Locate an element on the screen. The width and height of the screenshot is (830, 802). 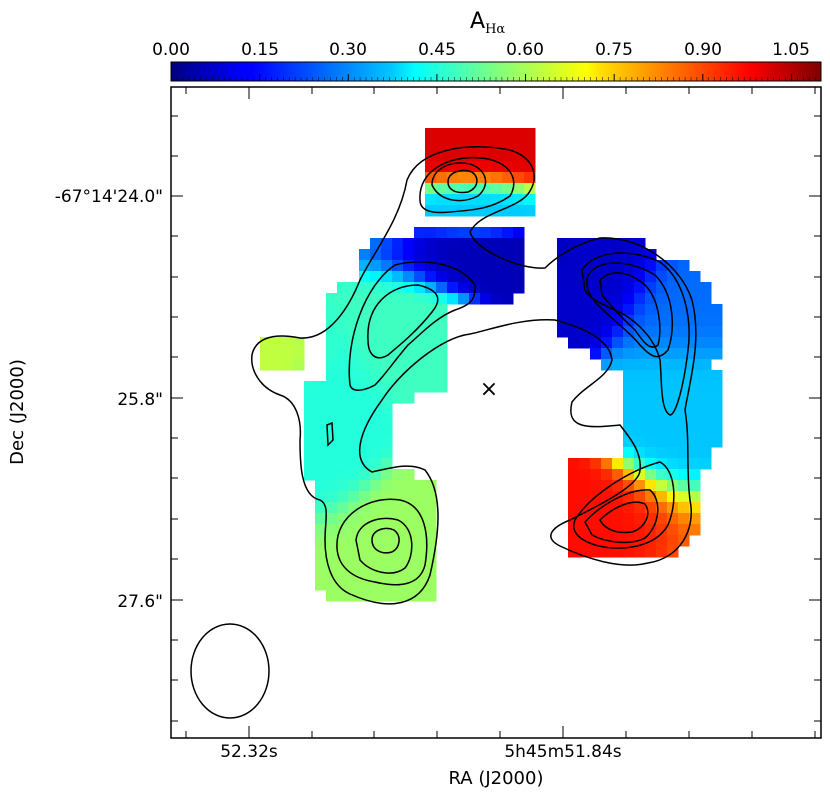
contour-bottom-right-core is located at coordinates (624, 517).